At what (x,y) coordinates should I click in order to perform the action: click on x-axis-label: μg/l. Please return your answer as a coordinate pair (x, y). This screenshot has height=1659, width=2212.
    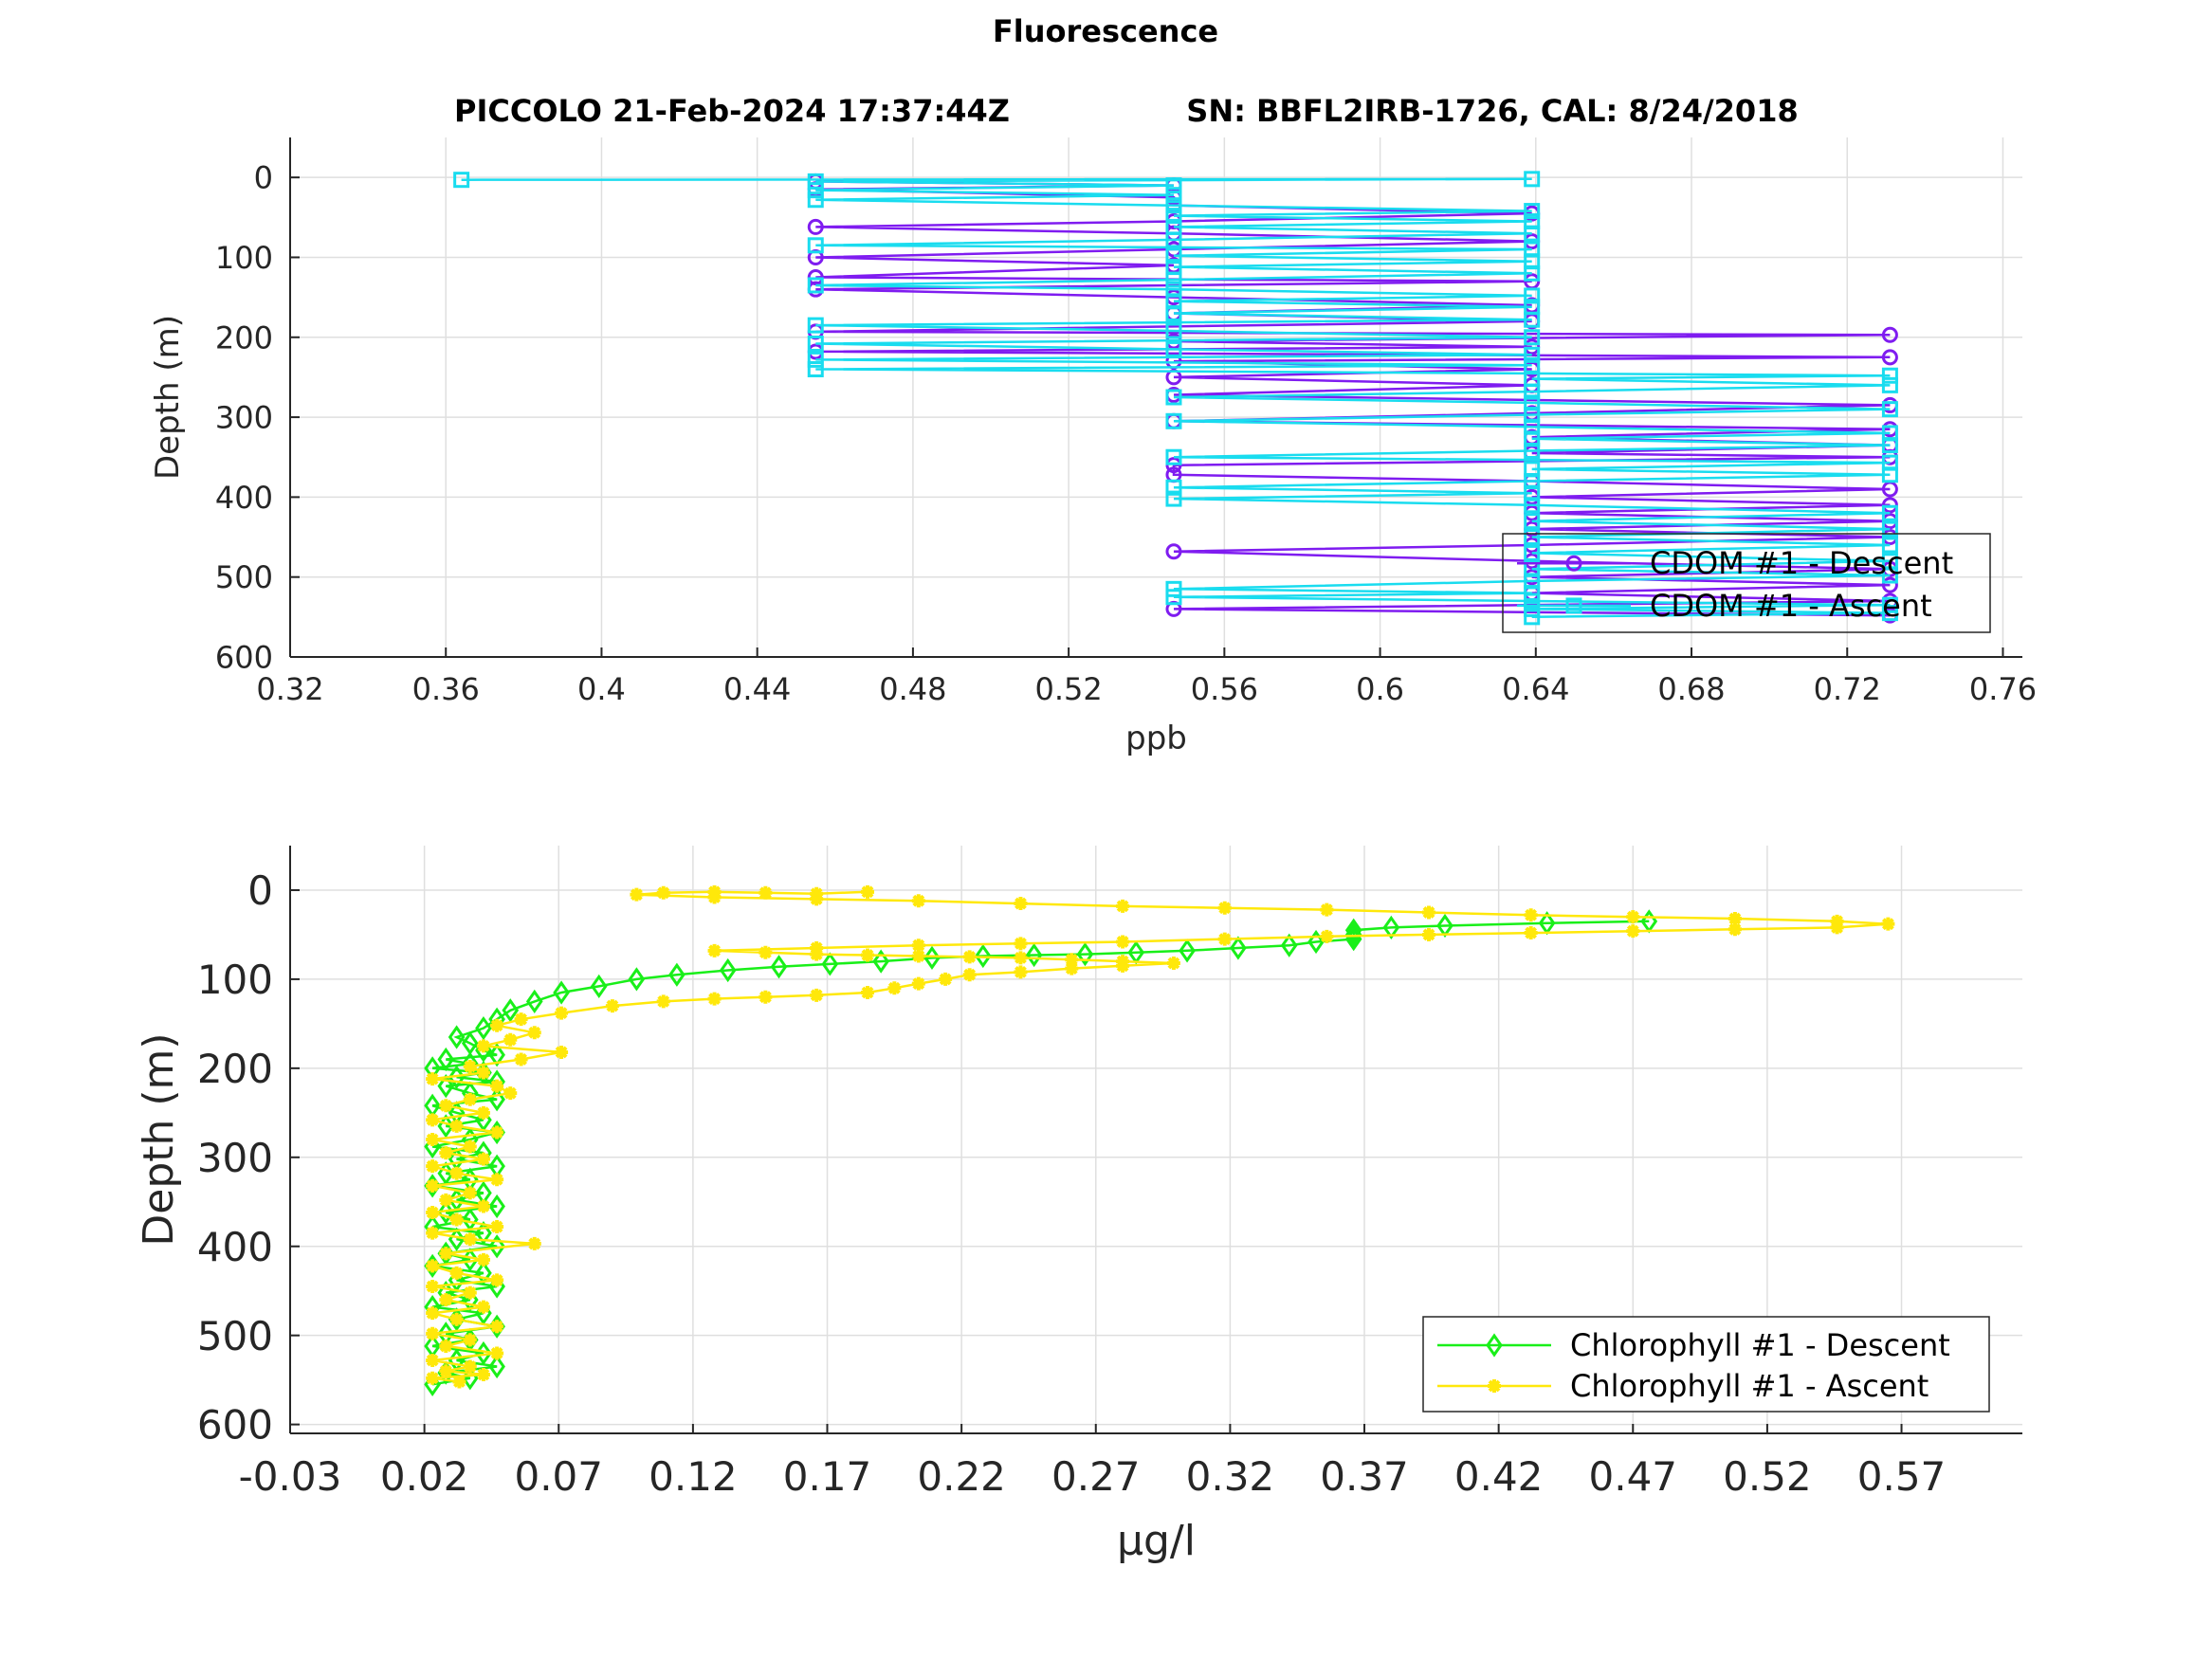
    Looking at the image, I should click on (1156, 1541).